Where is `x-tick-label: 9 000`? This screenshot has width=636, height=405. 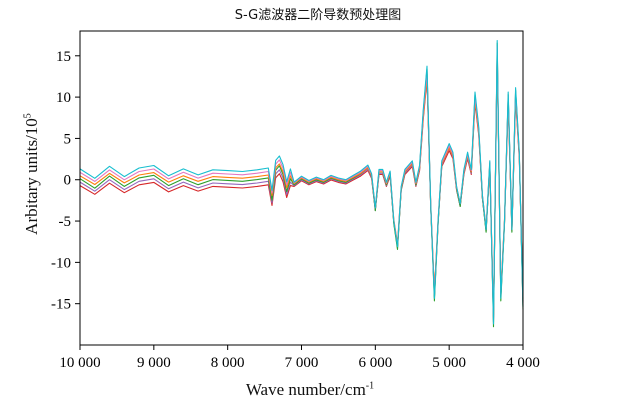
x-tick-label: 9 000 is located at coordinates (154, 363).